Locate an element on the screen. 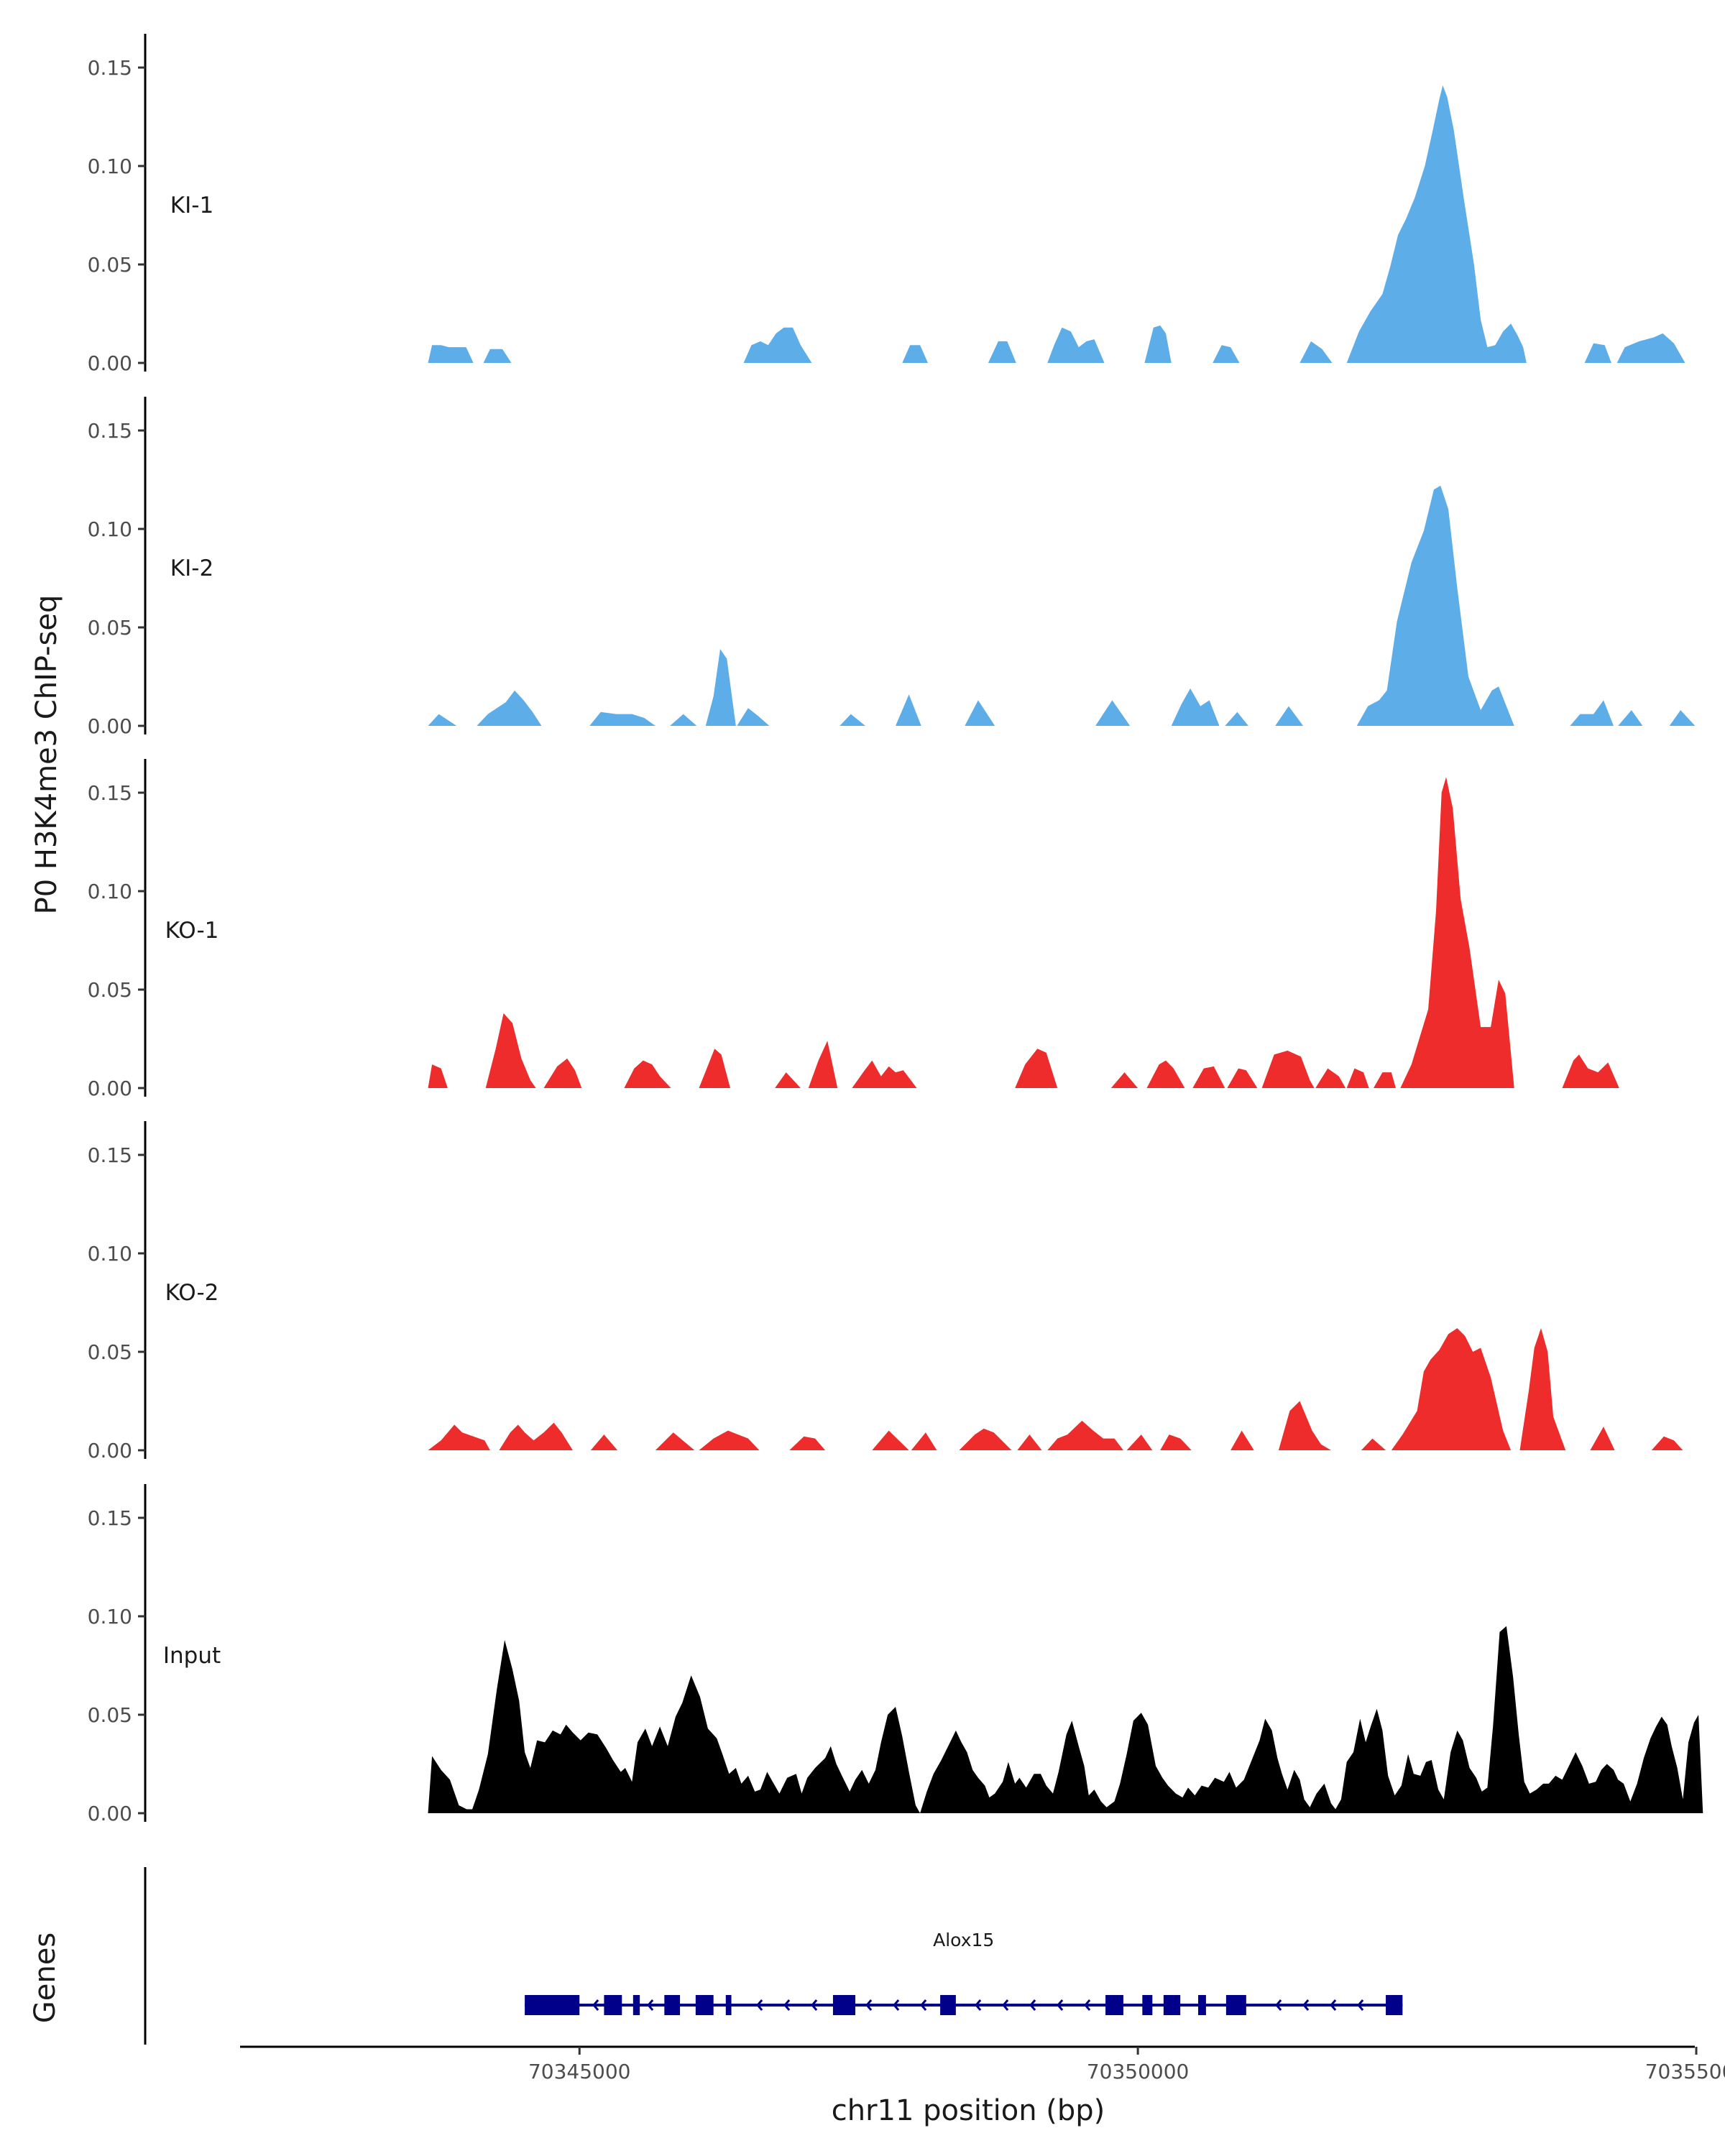  track-panel-ko-1: 0.00 0.05 0.10 0.15 KO-1 is located at coordinates (853, 930).